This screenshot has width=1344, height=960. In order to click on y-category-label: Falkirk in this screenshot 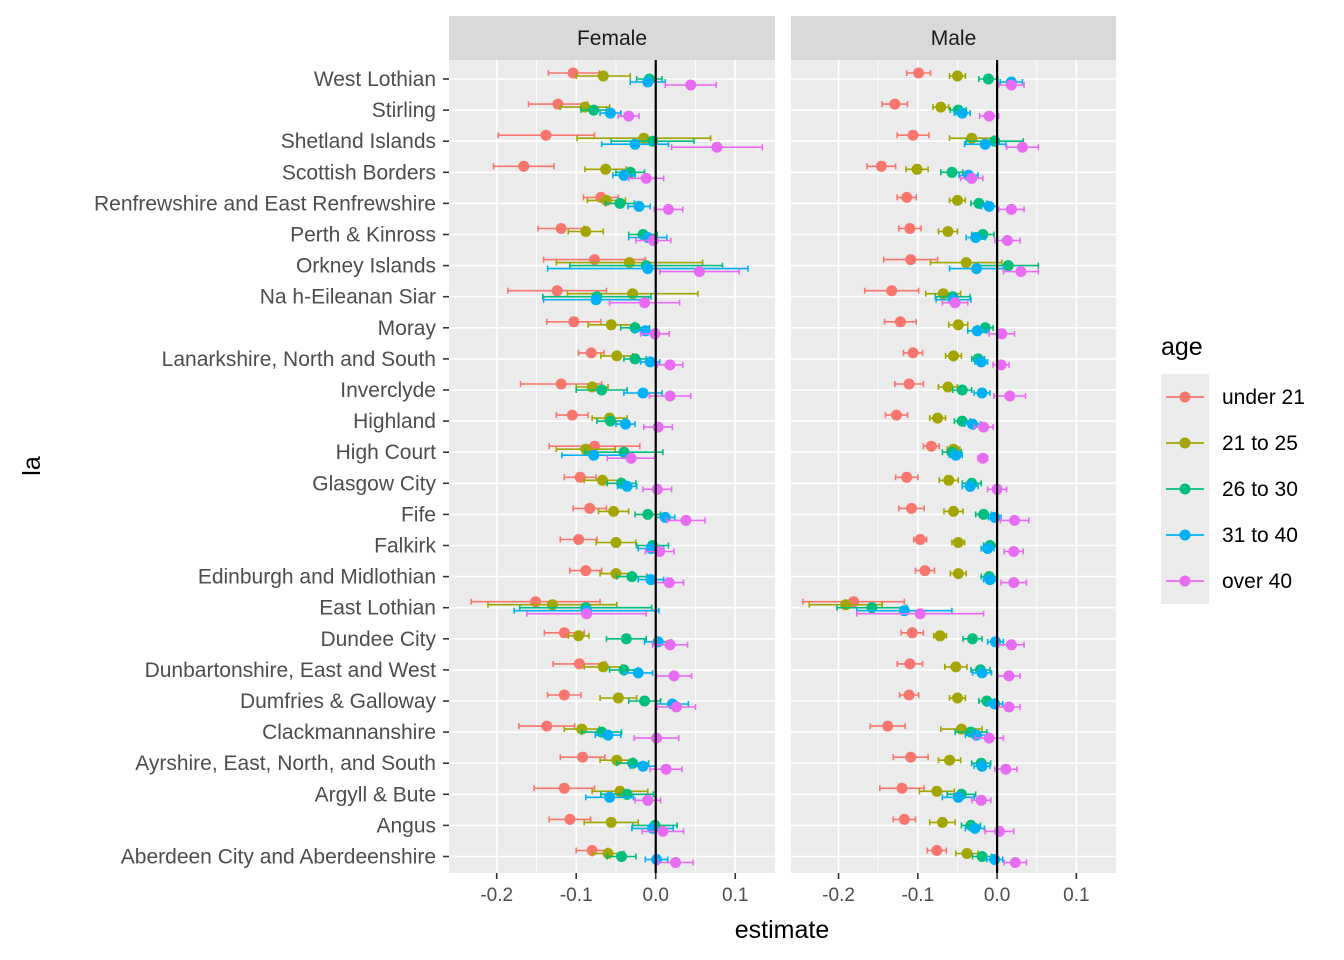, I will do `click(405, 546)`.